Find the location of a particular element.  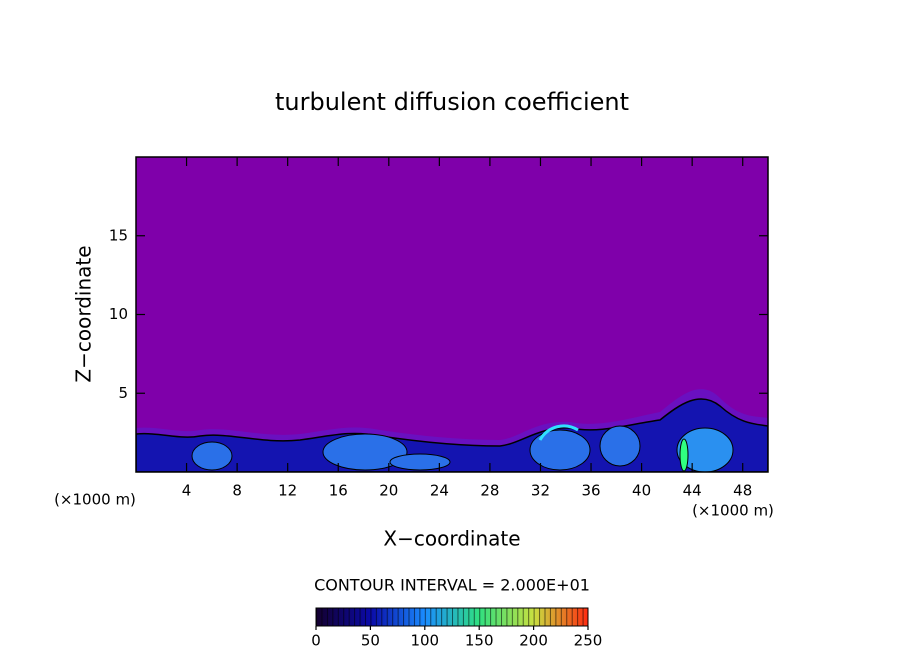

x-tick-label: 40 is located at coordinates (641, 491).